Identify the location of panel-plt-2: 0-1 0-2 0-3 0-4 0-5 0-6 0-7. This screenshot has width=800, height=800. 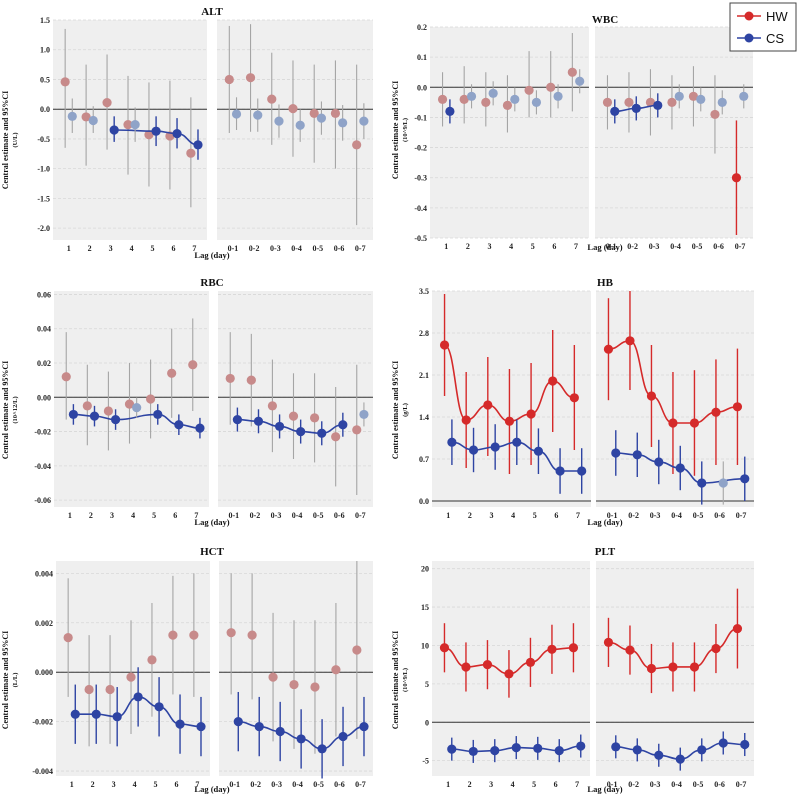
(675, 675).